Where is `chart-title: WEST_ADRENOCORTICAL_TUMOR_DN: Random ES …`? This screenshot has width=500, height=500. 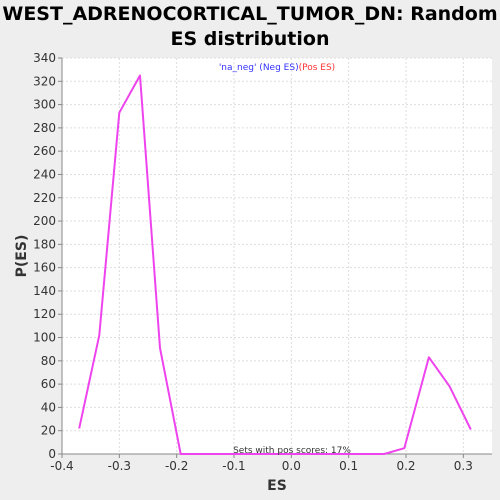
chart-title: WEST_ADRENOCORTICAL_TUMOR_DN: Random ES … is located at coordinates (250, 27).